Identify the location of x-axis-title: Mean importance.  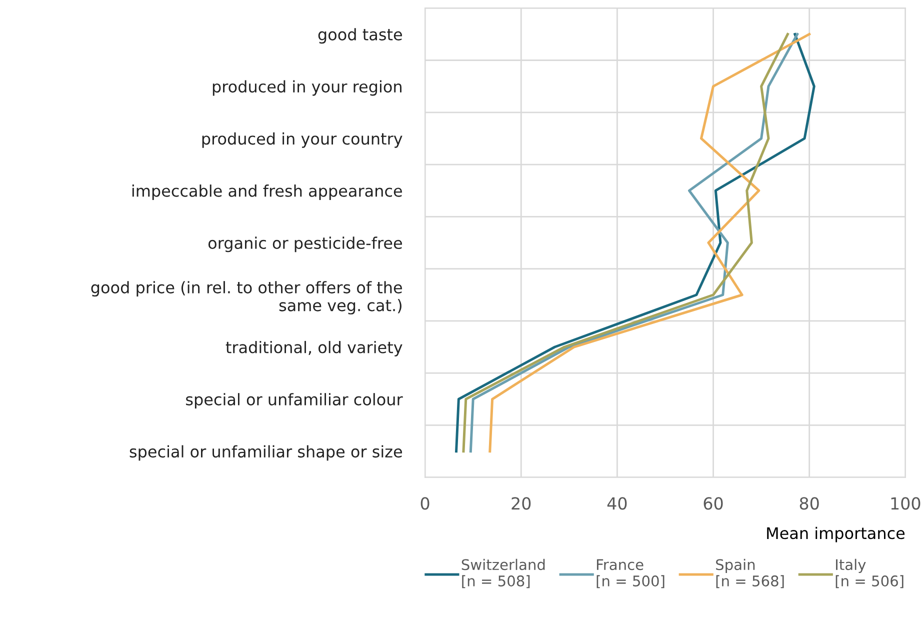
(836, 534).